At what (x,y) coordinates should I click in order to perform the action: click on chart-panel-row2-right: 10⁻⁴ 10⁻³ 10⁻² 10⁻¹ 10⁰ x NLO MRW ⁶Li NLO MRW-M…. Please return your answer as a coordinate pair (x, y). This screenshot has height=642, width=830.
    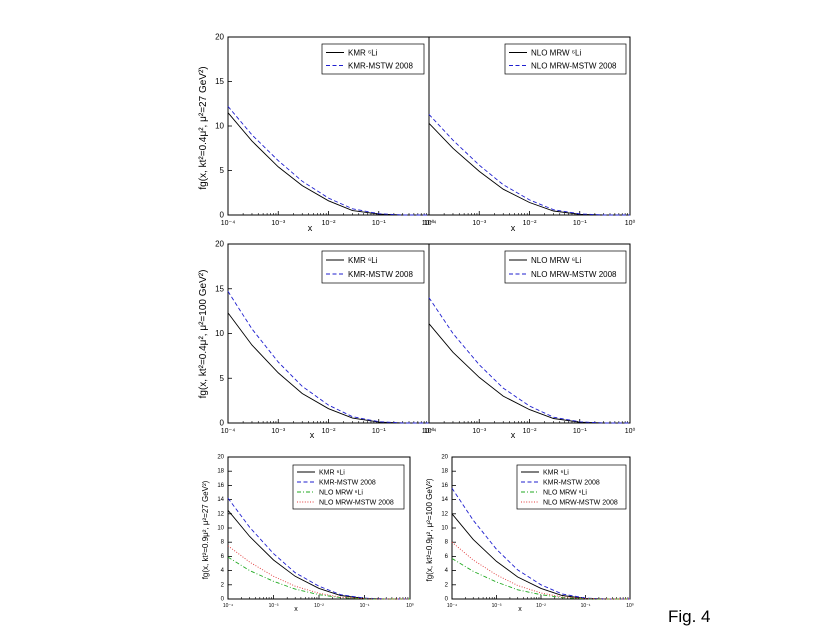
    Looking at the image, I should click on (529, 341).